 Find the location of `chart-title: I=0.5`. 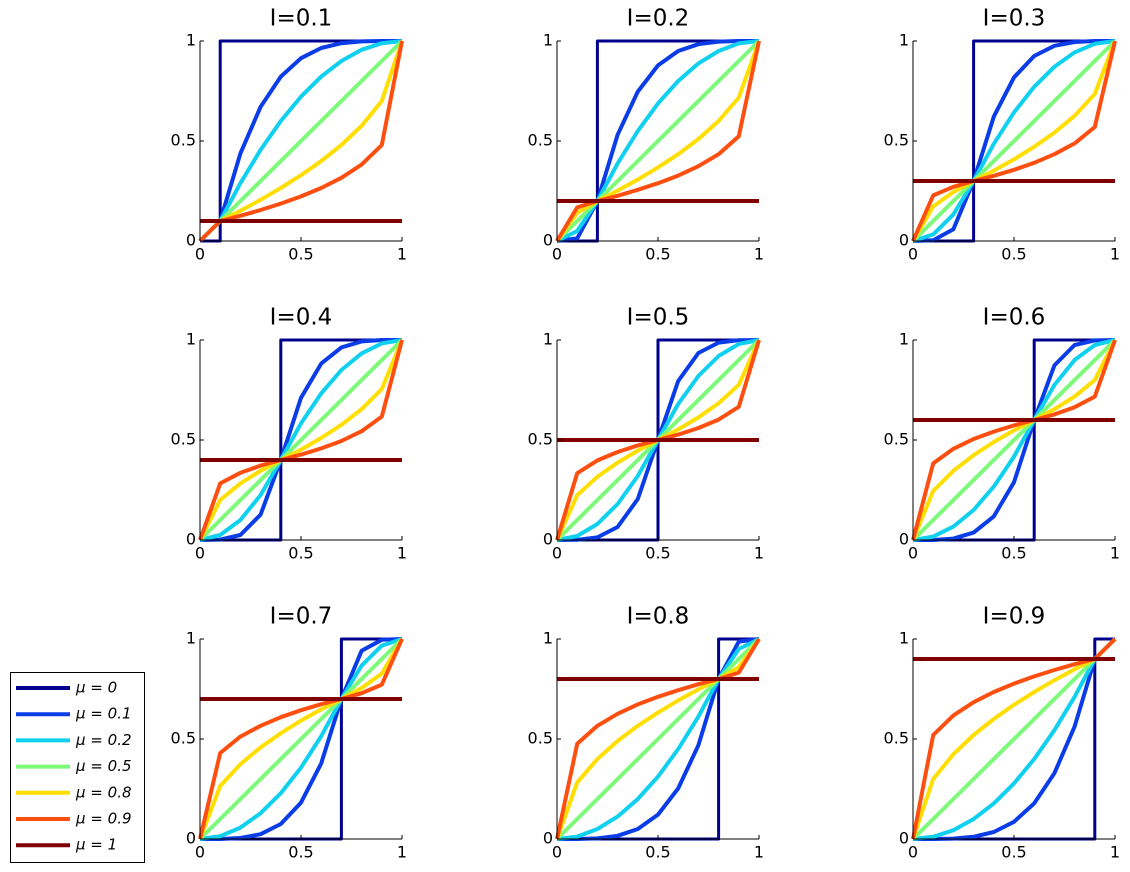

chart-title: I=0.5 is located at coordinates (658, 318).